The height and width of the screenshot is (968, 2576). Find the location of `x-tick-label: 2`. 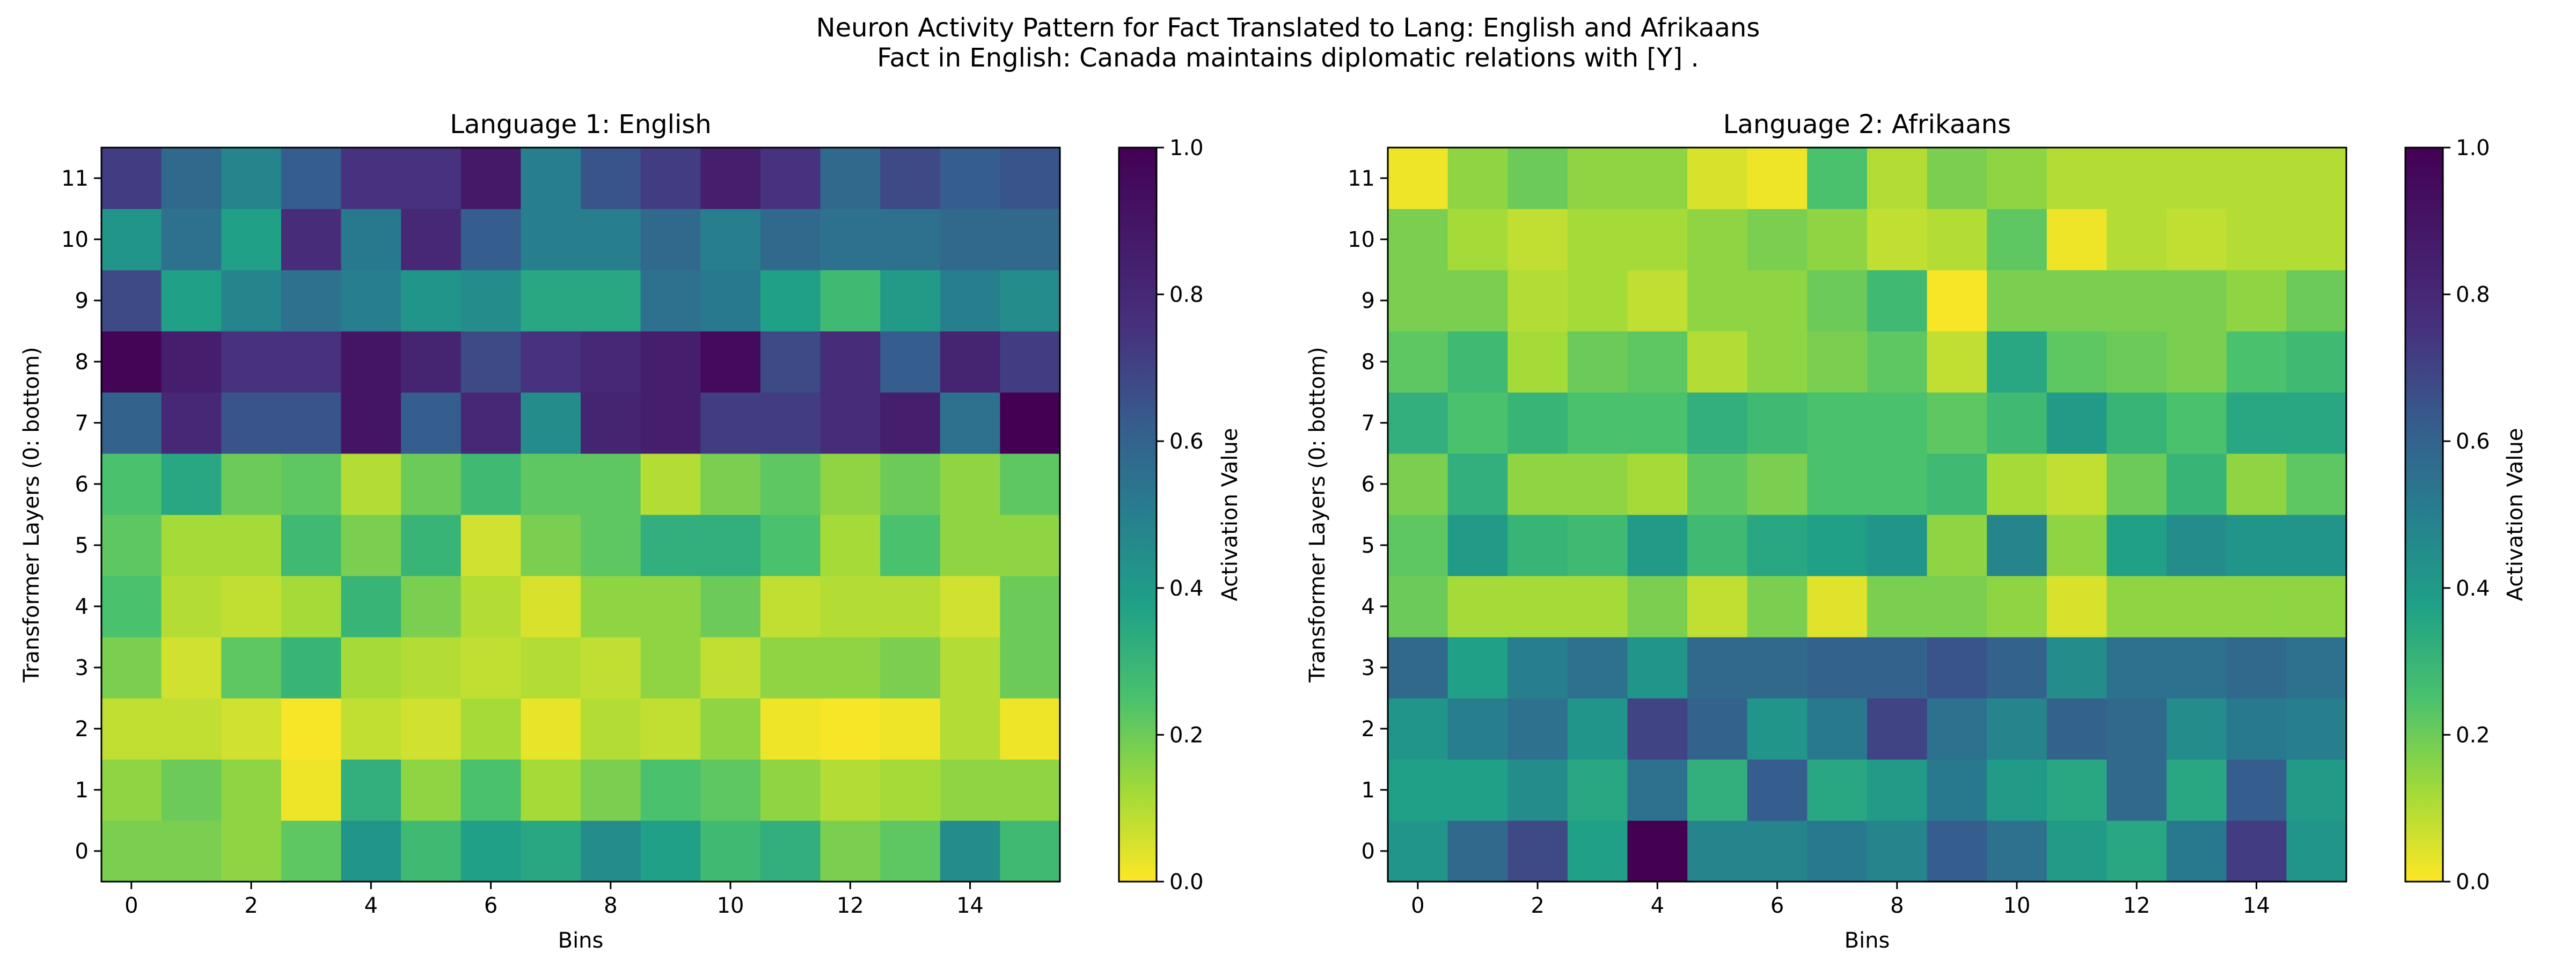

x-tick-label: 2 is located at coordinates (1537, 905).